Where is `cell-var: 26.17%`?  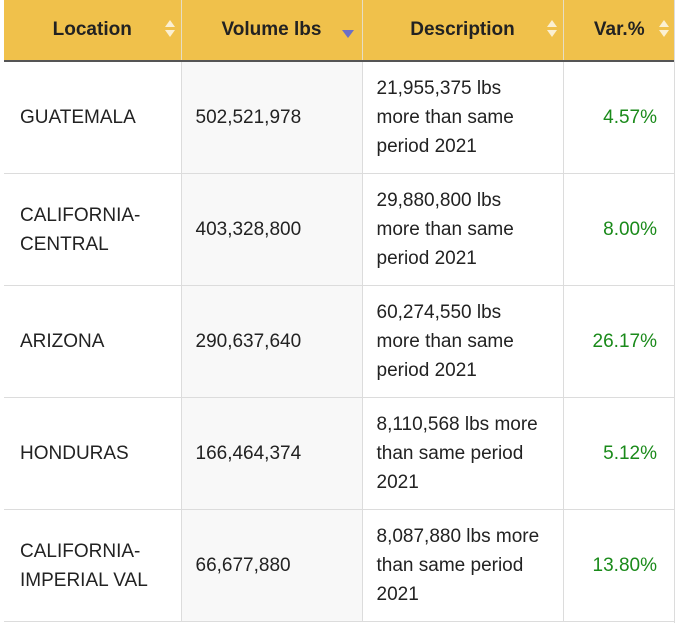 cell-var: 26.17% is located at coordinates (618, 341).